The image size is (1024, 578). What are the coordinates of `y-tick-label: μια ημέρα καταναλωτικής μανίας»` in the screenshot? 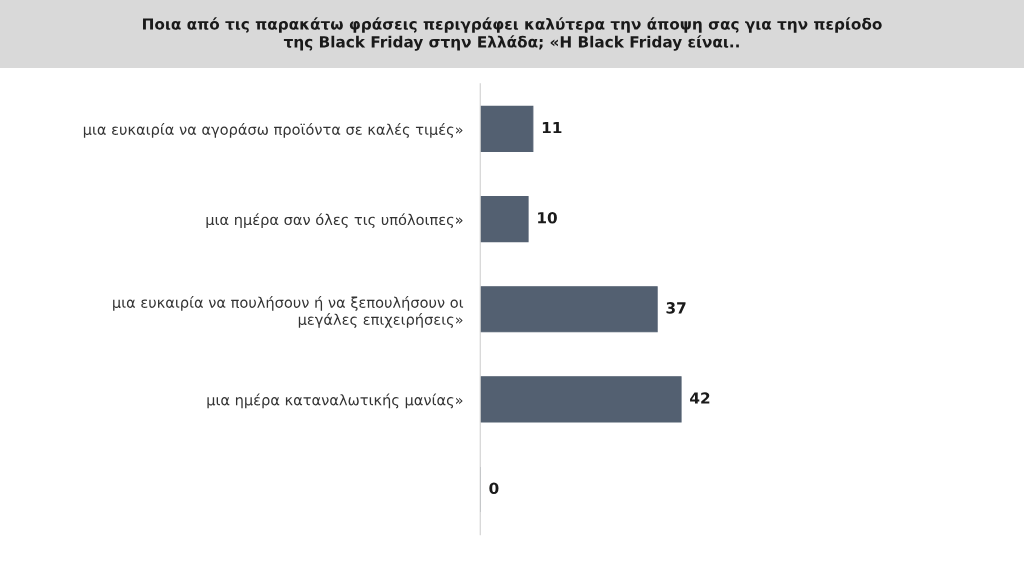 It's located at (335, 401).